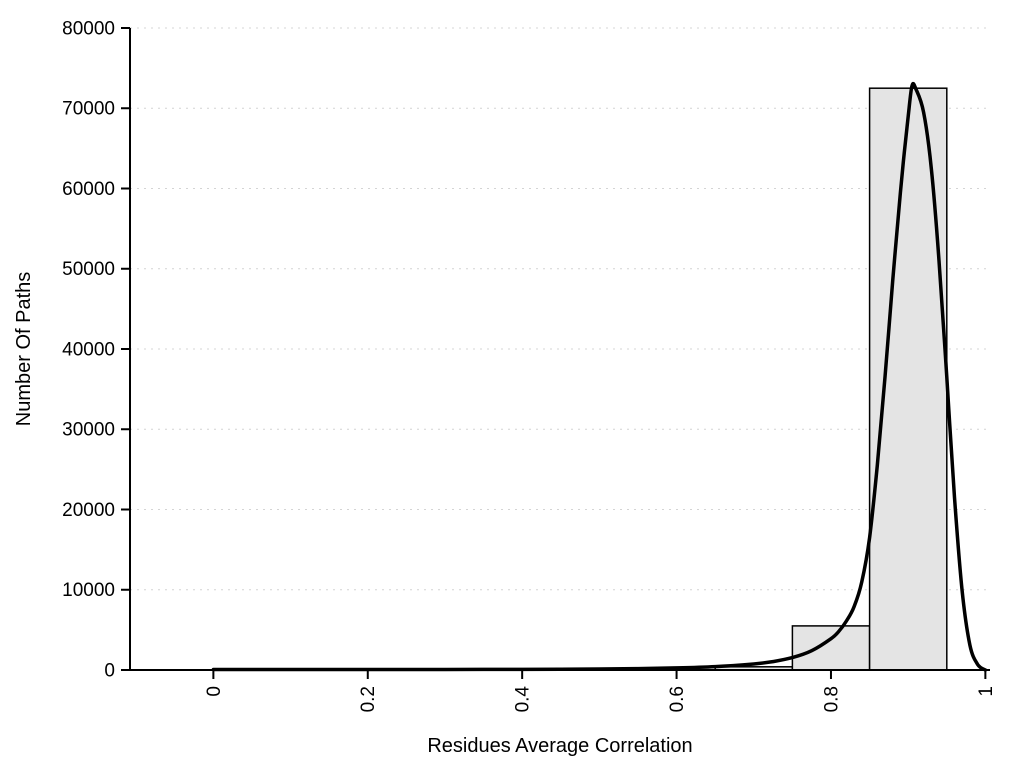  What do you see at coordinates (88, 590) in the screenshot?
I see `y-tick-label: 10000` at bounding box center [88, 590].